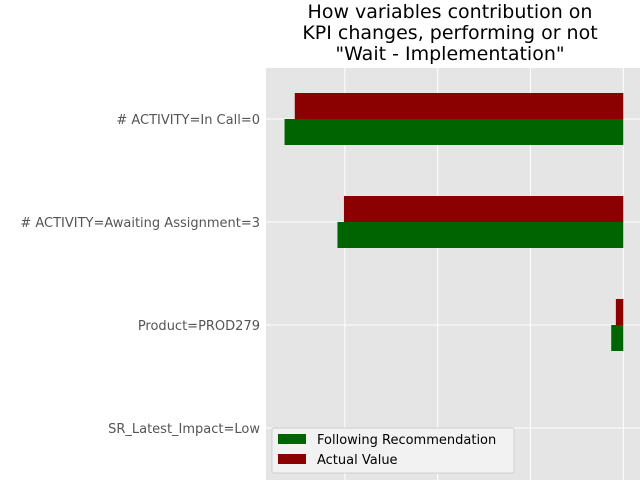  I want to click on legend-swatch-actual-value, so click(292, 459).